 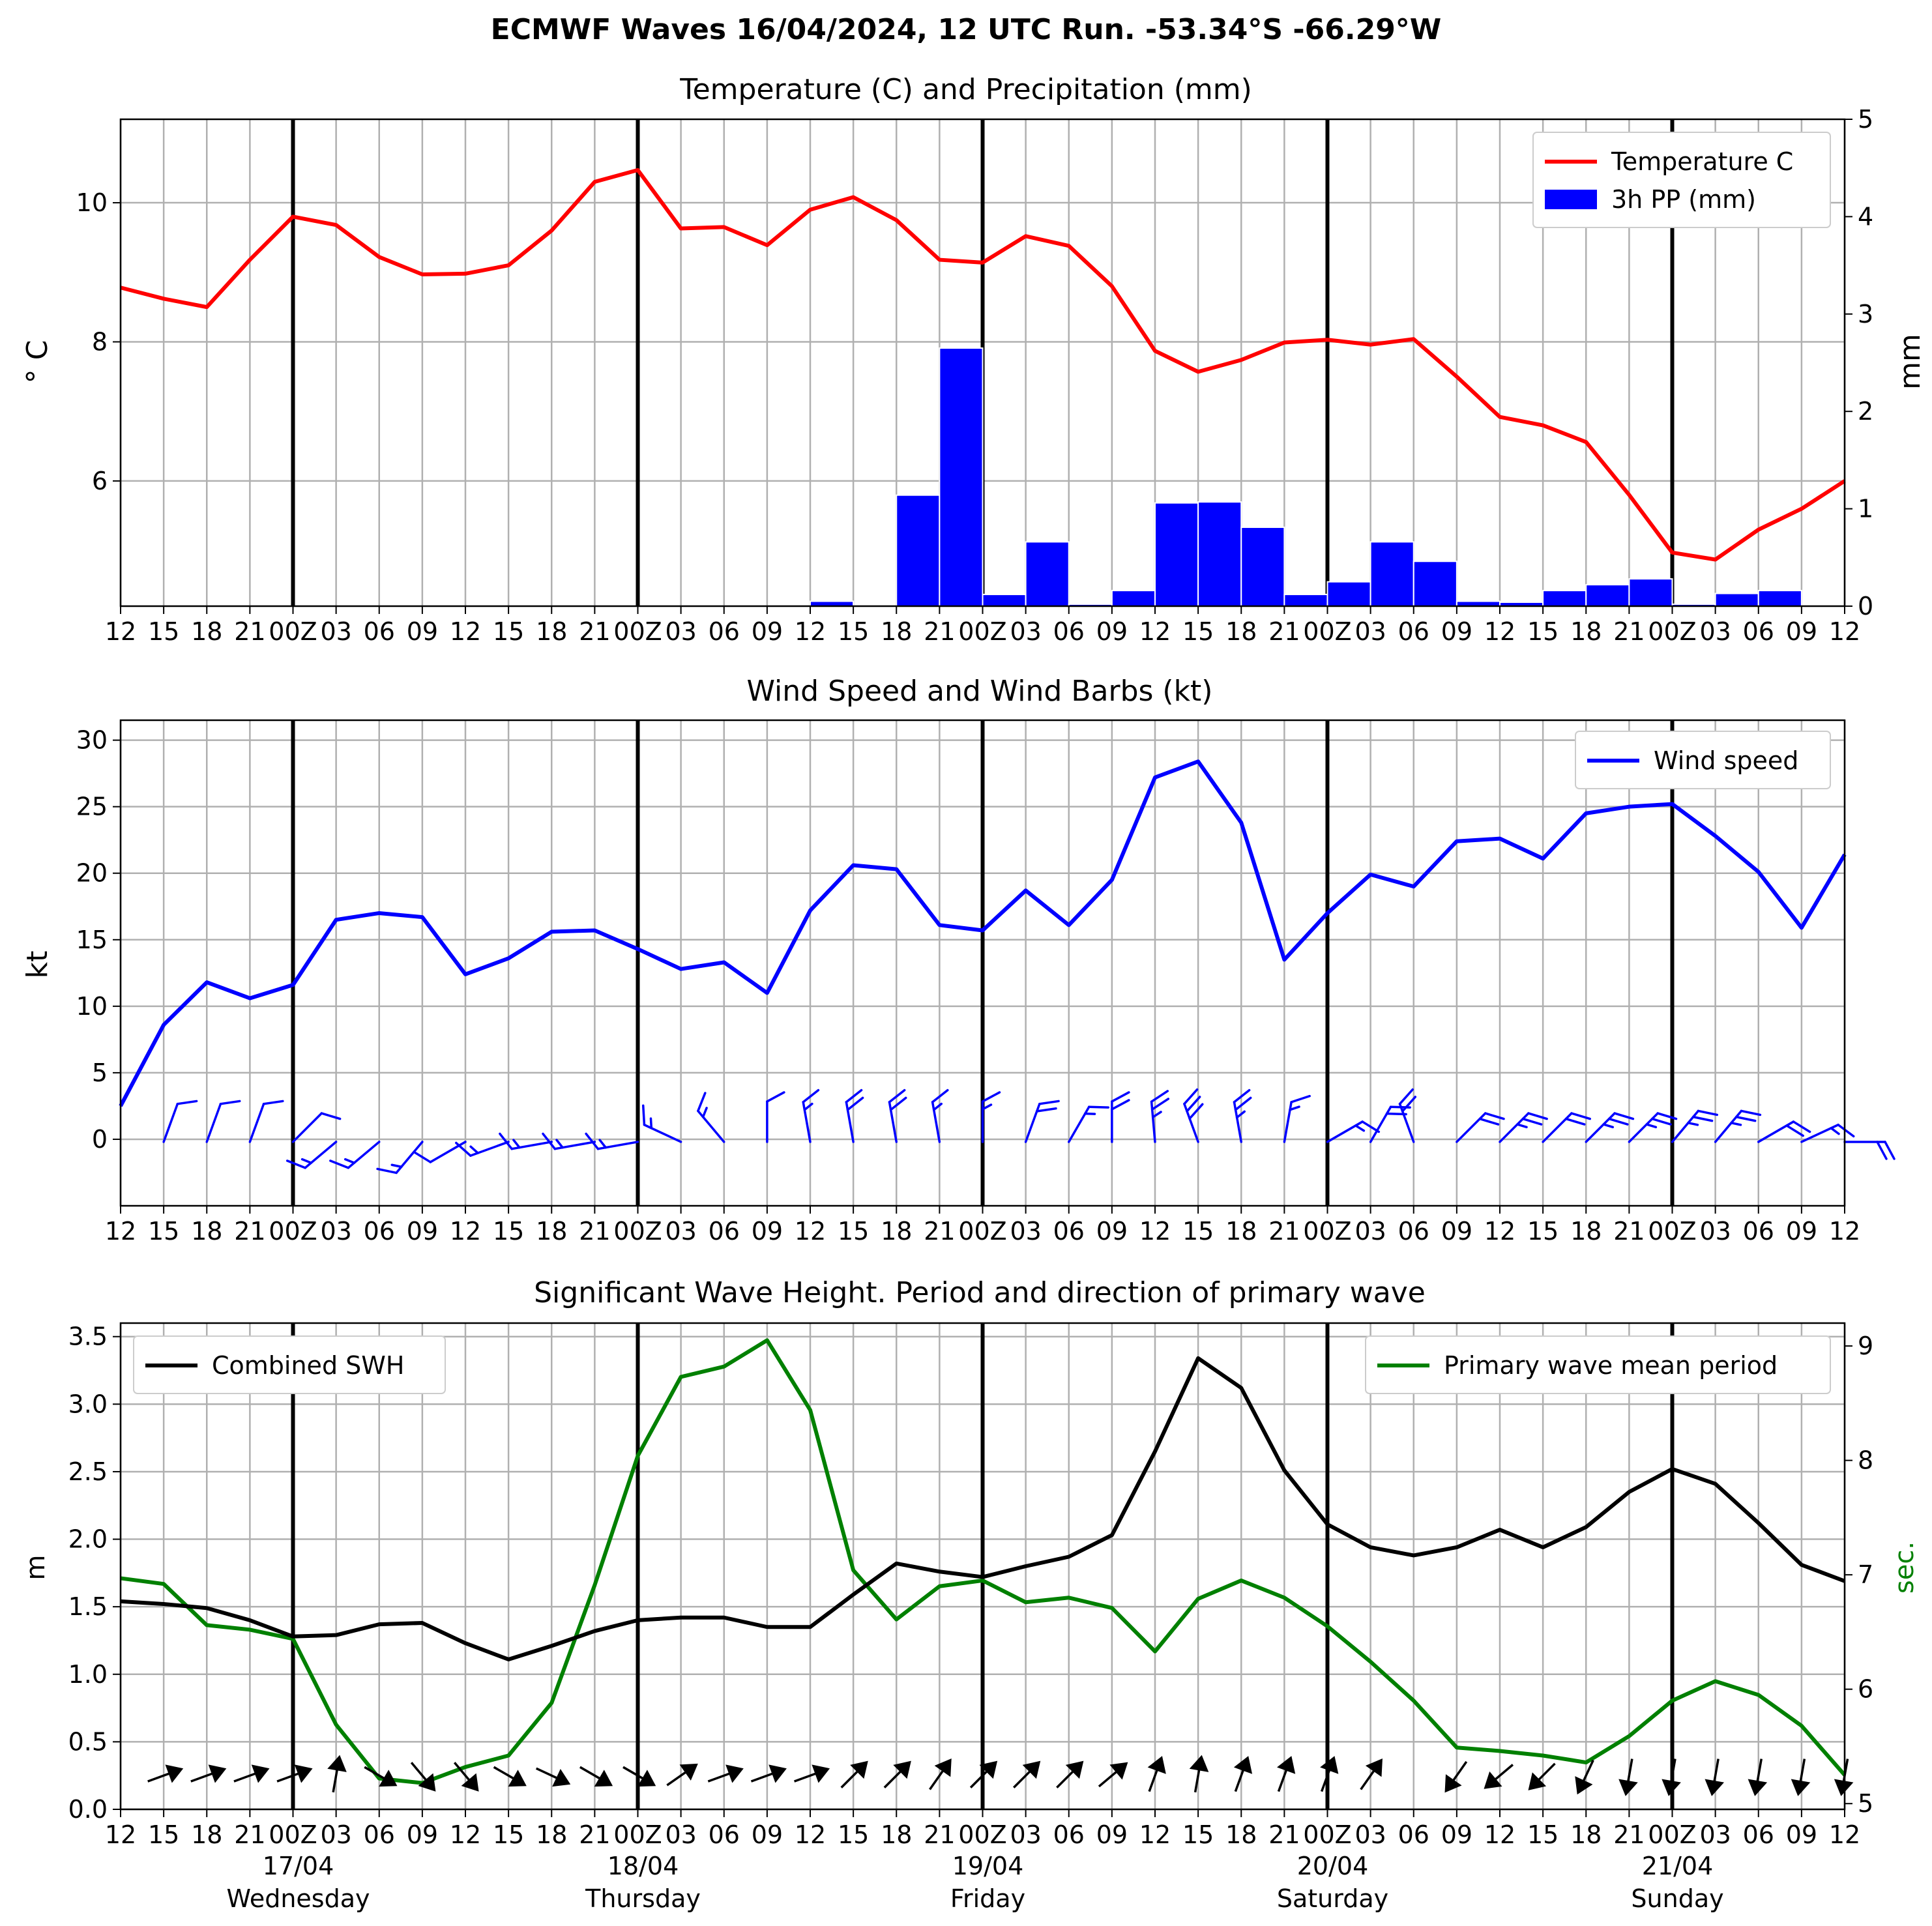 I want to click on panel3-xtick-label: 03, so click(x=680, y=1834).